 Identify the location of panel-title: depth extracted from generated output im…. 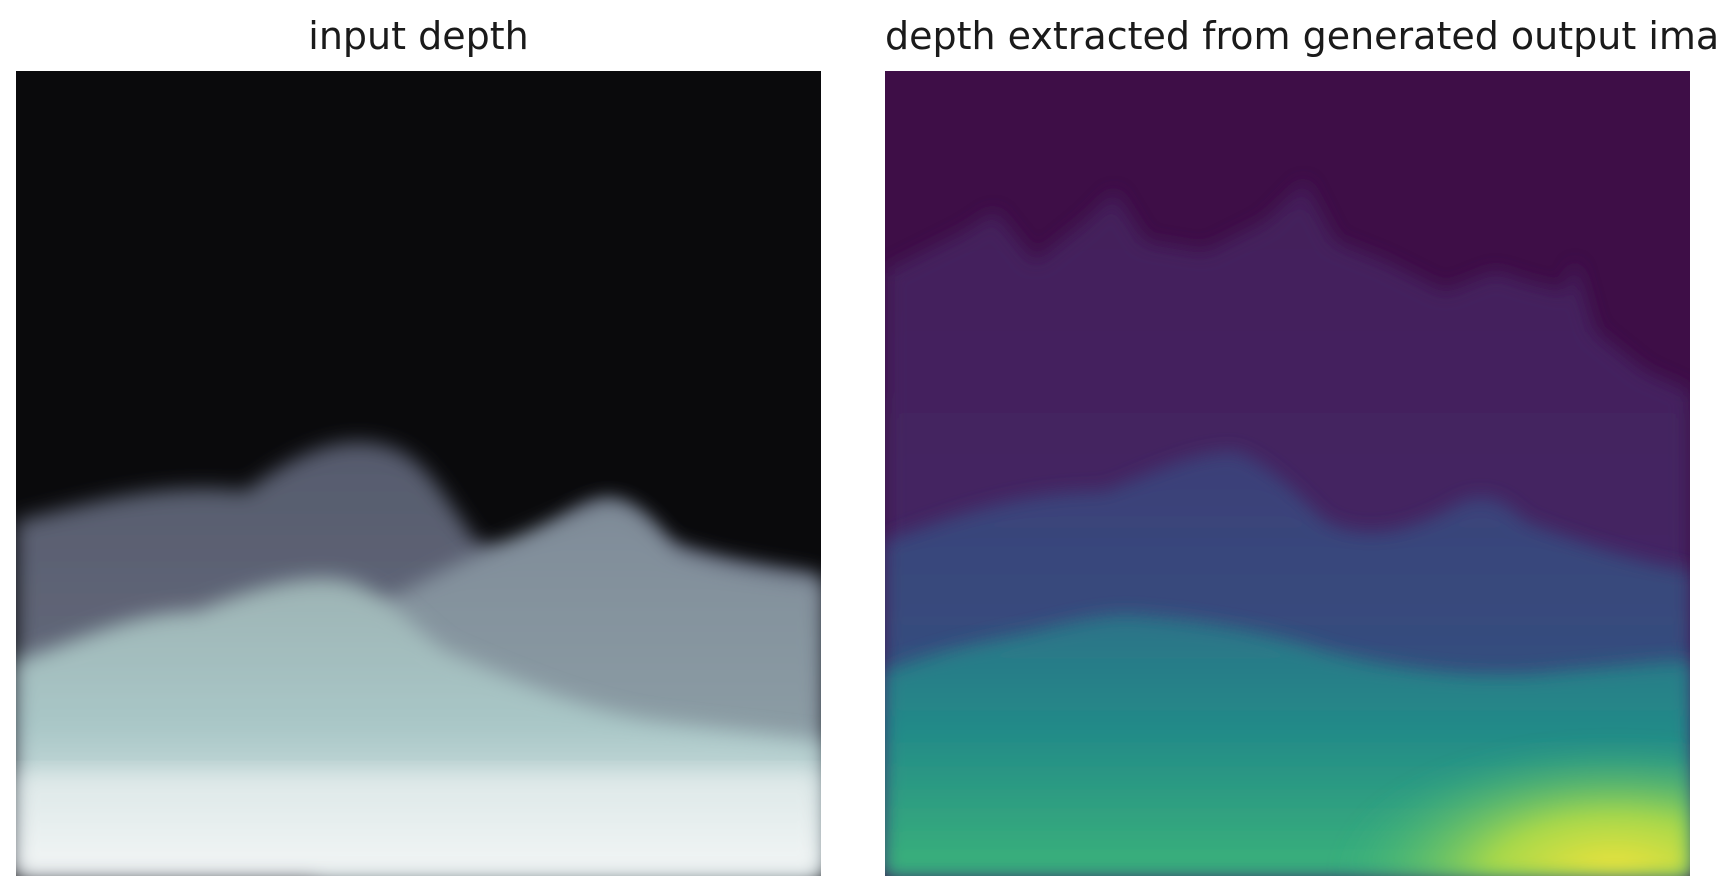
(1300, 36).